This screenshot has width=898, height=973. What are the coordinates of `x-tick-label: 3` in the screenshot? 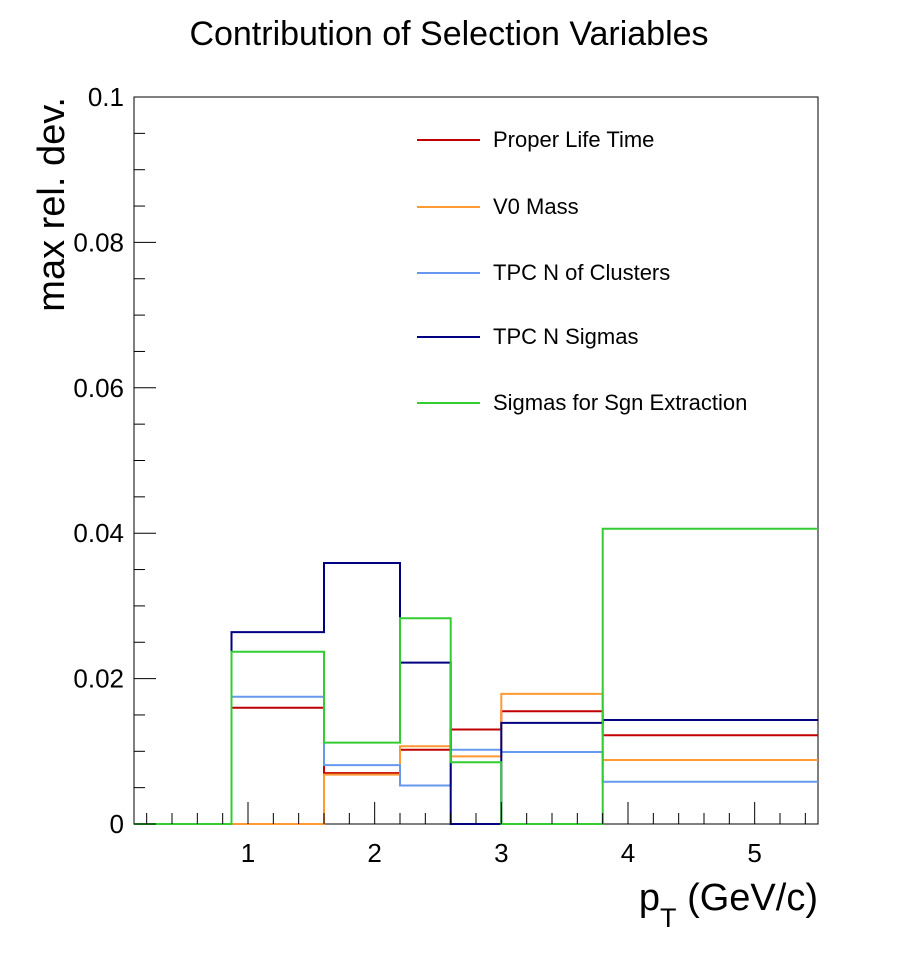 It's located at (501, 853).